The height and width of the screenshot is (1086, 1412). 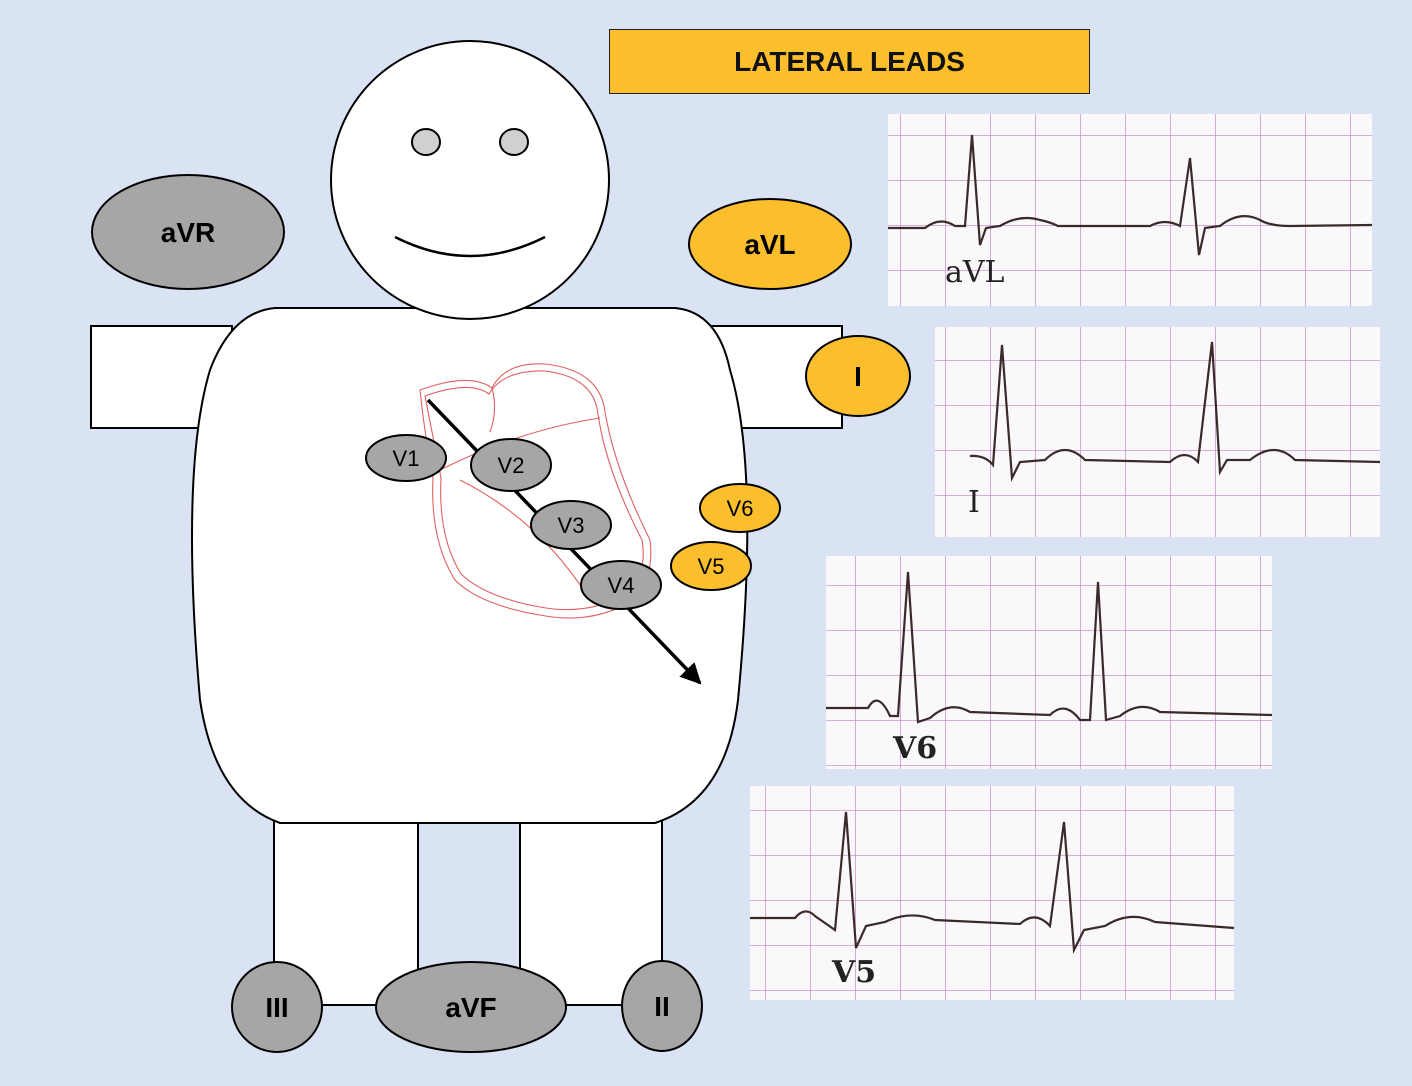 What do you see at coordinates (974, 502) in the screenshot?
I see `ecg-label-i: I` at bounding box center [974, 502].